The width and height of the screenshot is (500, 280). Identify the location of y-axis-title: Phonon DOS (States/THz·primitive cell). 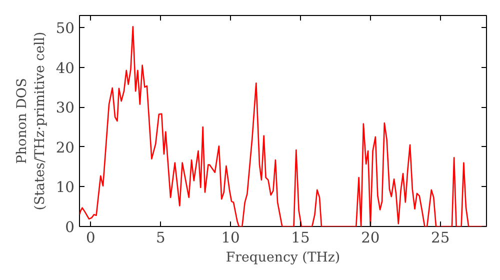
(31, 121).